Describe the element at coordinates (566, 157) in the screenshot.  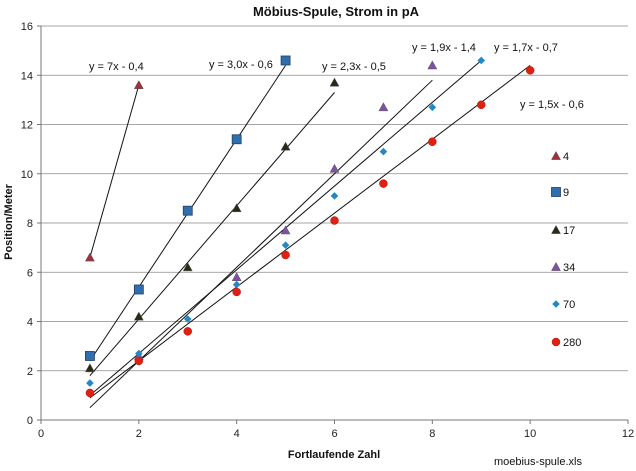
I see `legend-label-4: 4` at that location.